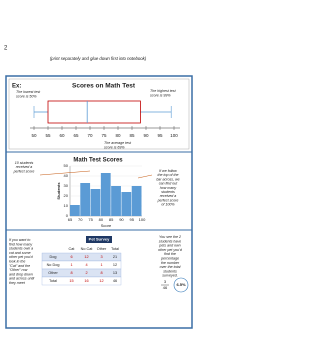 The image size is (320, 350). Describe the element at coordinates (53, 265) in the screenshot. I see `row-header: No Dog` at that location.